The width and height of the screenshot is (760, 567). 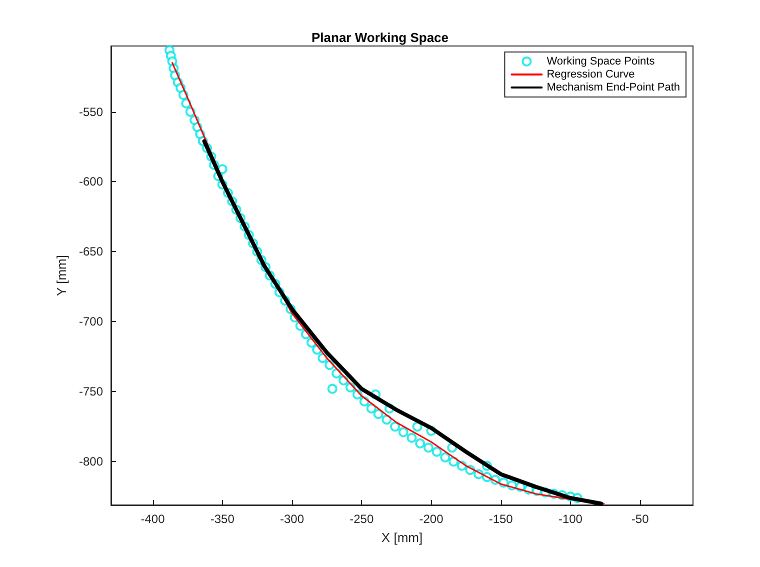 What do you see at coordinates (153, 519) in the screenshot?
I see `x-tick-label: -400` at bounding box center [153, 519].